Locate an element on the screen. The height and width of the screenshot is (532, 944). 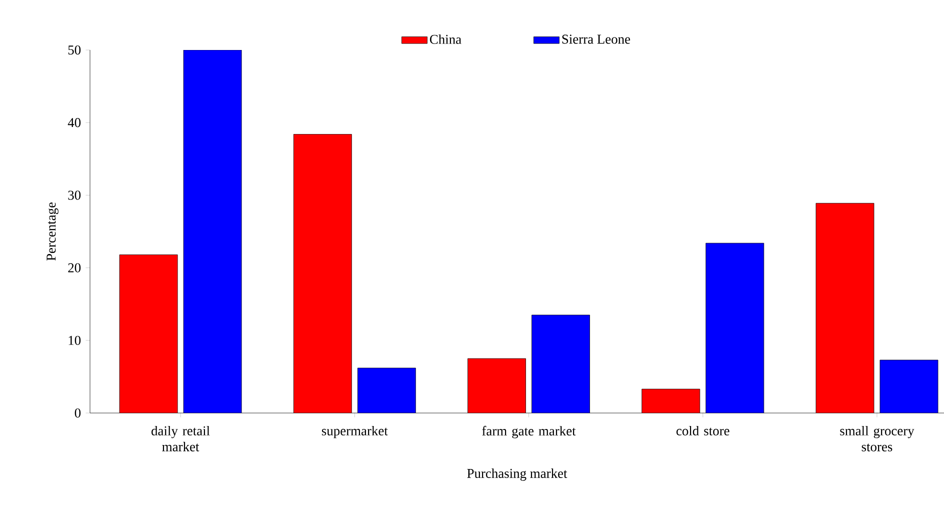
x-axis-title: Purchasing market is located at coordinates (517, 474).